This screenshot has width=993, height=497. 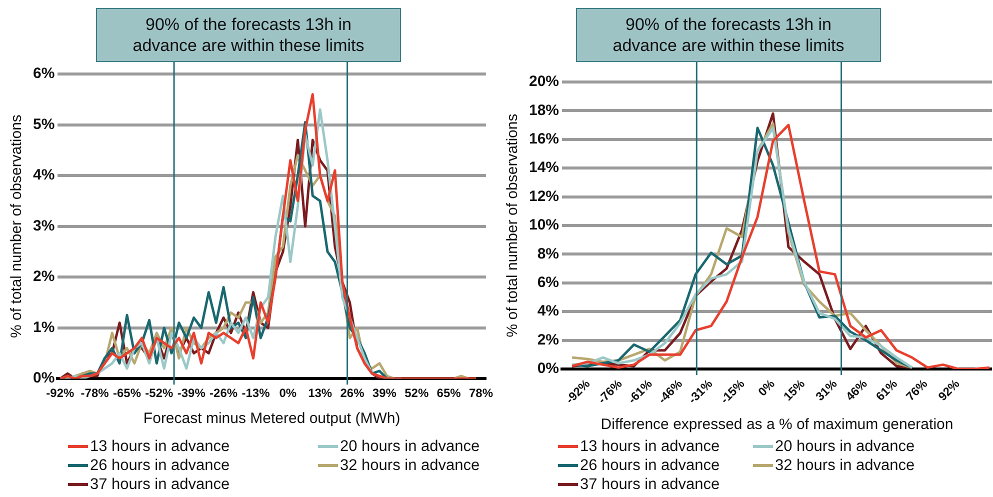 What do you see at coordinates (886, 390) in the screenshot?
I see `x-tick-label: 61%` at bounding box center [886, 390].